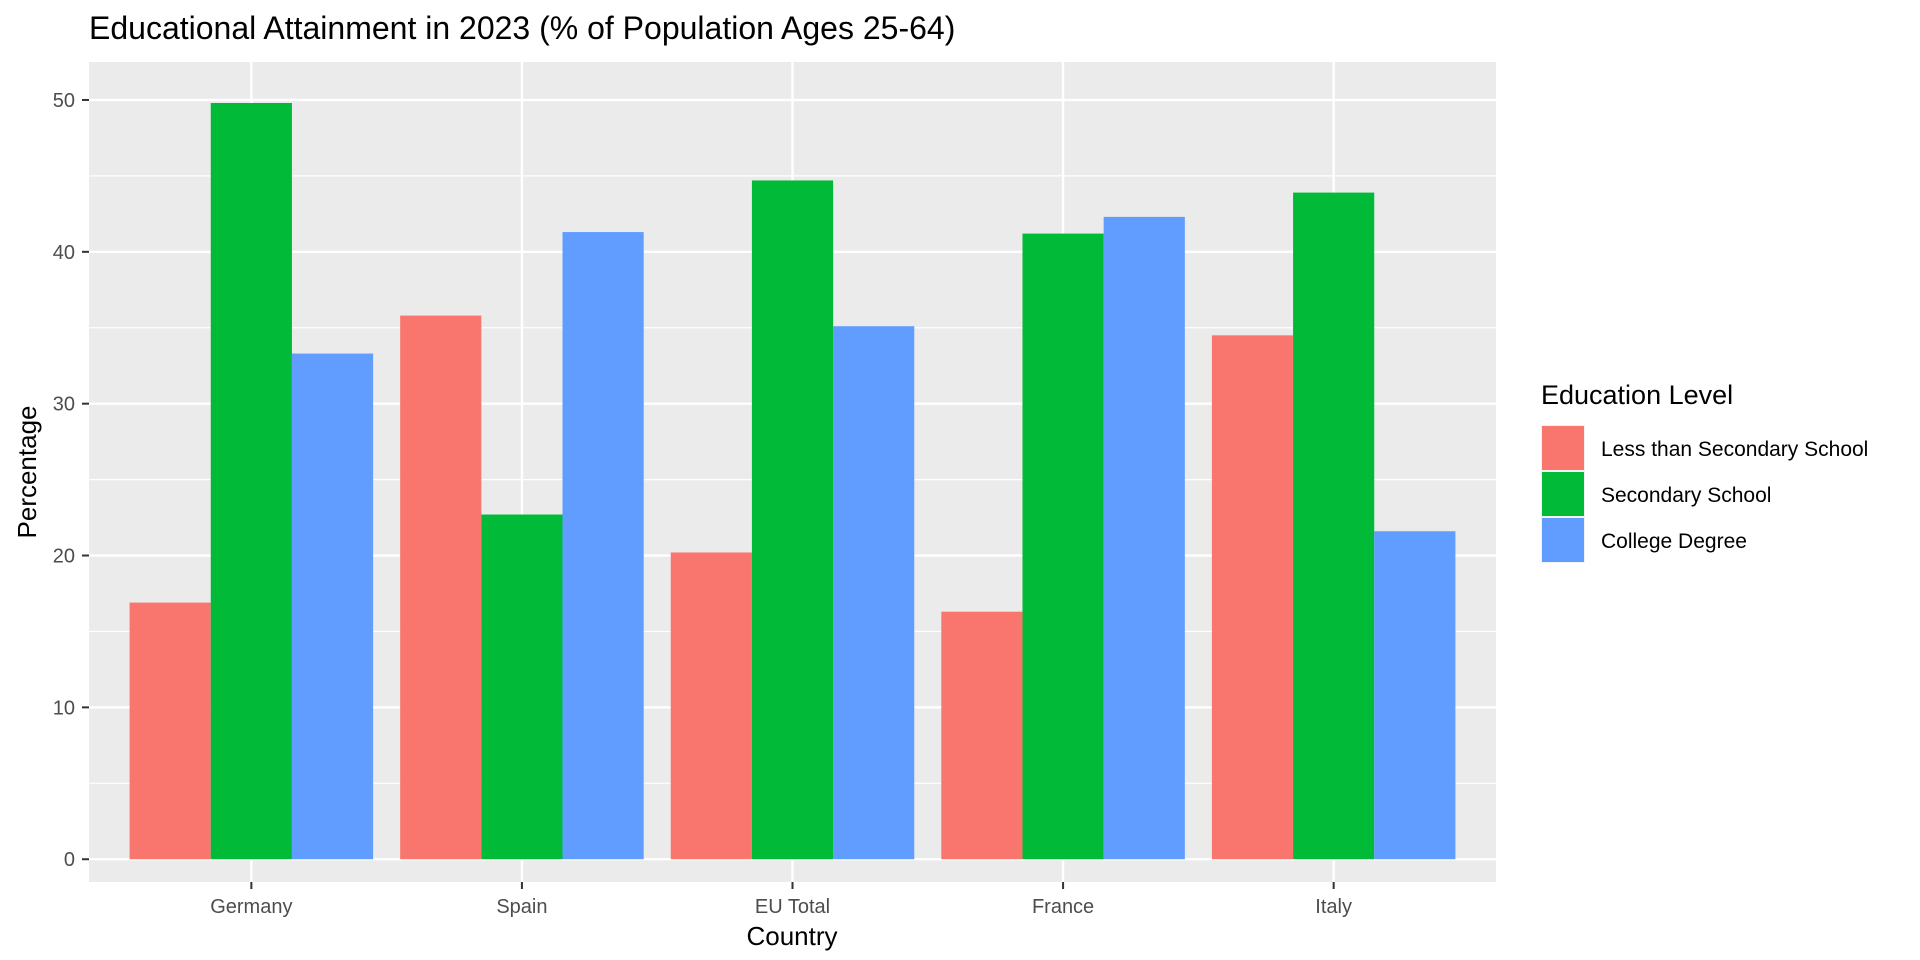  What do you see at coordinates (69, 860) in the screenshot?
I see `y-tick-label: 0` at bounding box center [69, 860].